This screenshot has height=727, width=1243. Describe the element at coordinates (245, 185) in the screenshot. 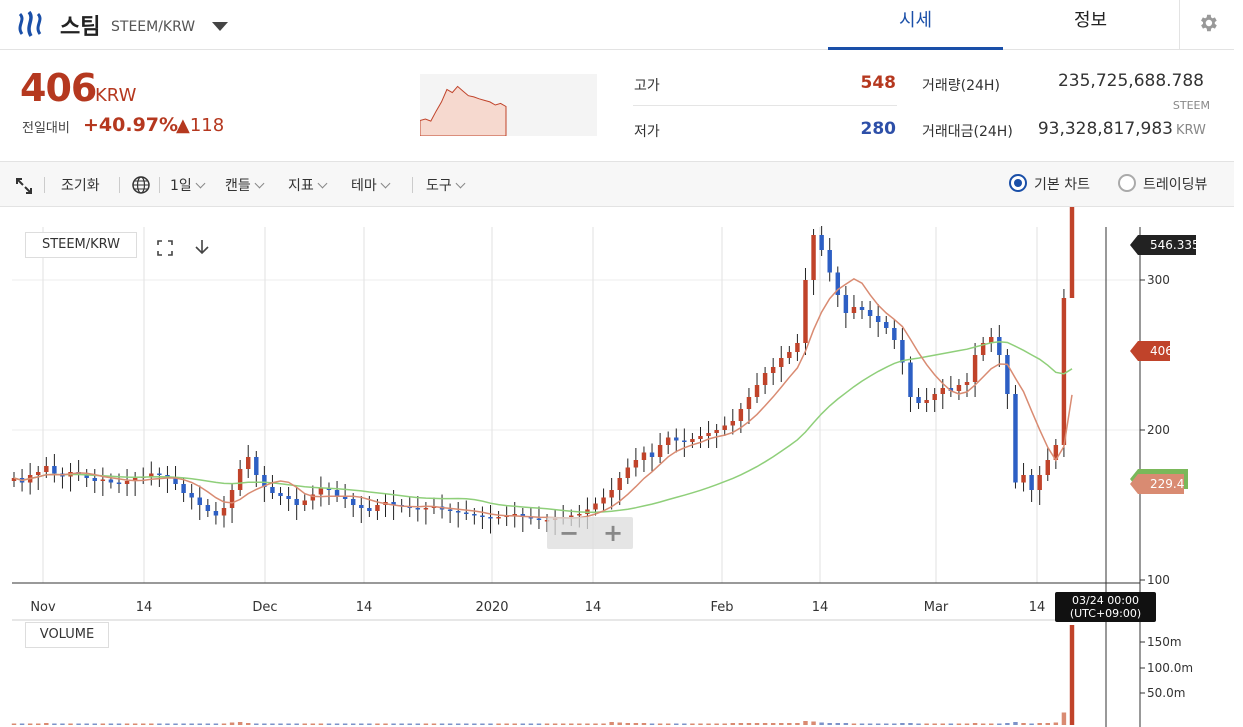

I see `candle-dropdown: 캔들` at that location.